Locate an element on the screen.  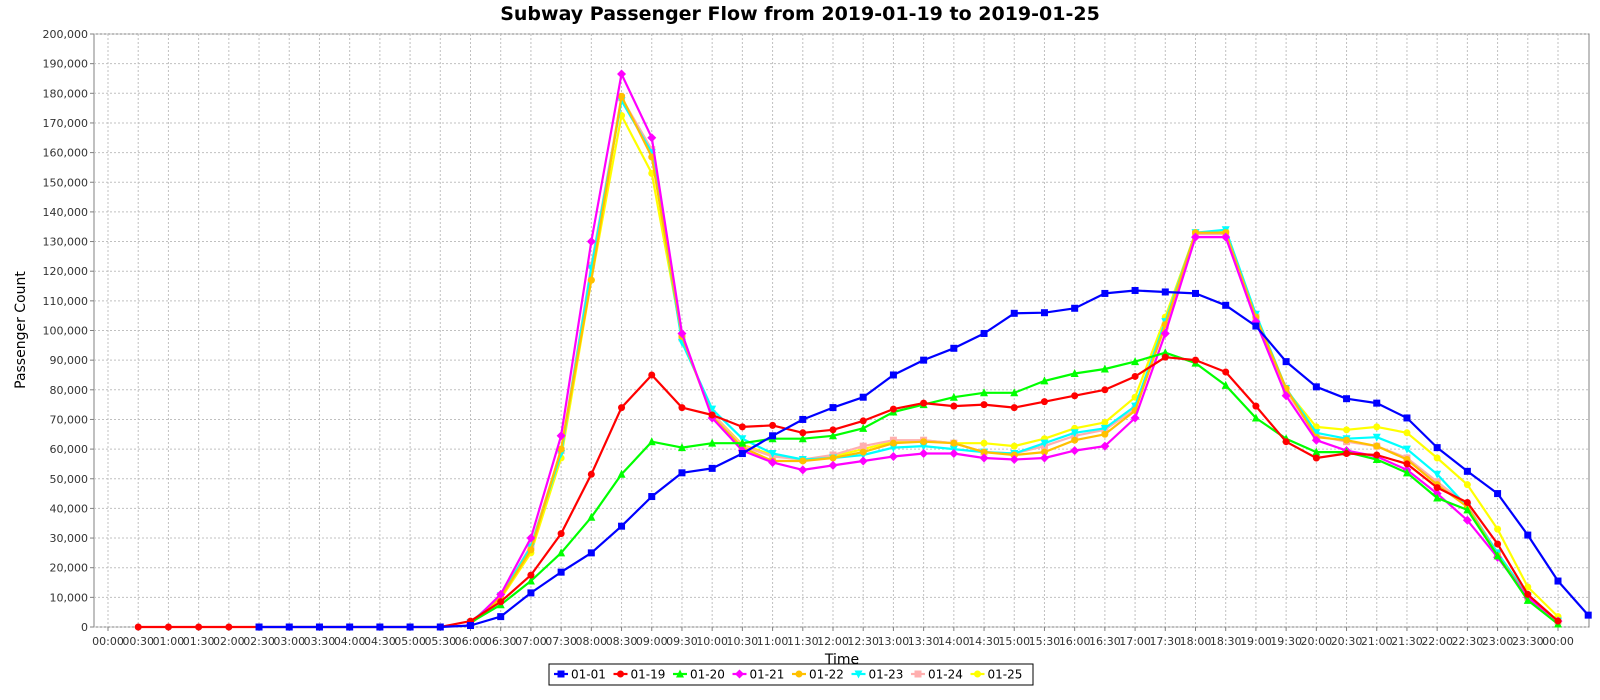
legend: 01-01 01-19 01-20 01-21 01-22 01-23 01-24 01-25 is located at coordinates (791, 674).